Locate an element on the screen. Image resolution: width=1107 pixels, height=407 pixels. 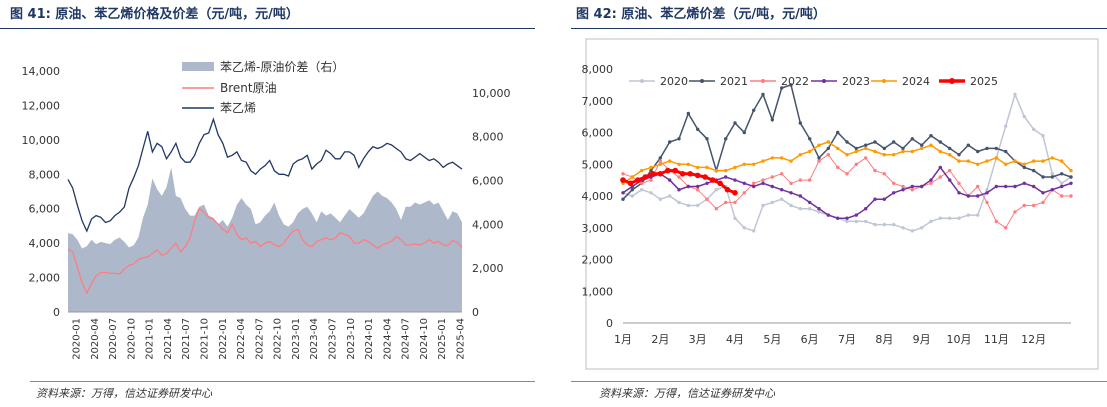
x-tick-label: 9月 is located at coordinates (922, 339).